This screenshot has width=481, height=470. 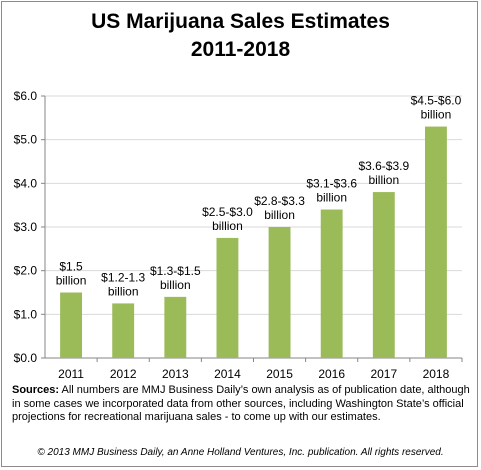 What do you see at coordinates (123, 277) in the screenshot?
I see `data-label: $1.2-1.3` at bounding box center [123, 277].